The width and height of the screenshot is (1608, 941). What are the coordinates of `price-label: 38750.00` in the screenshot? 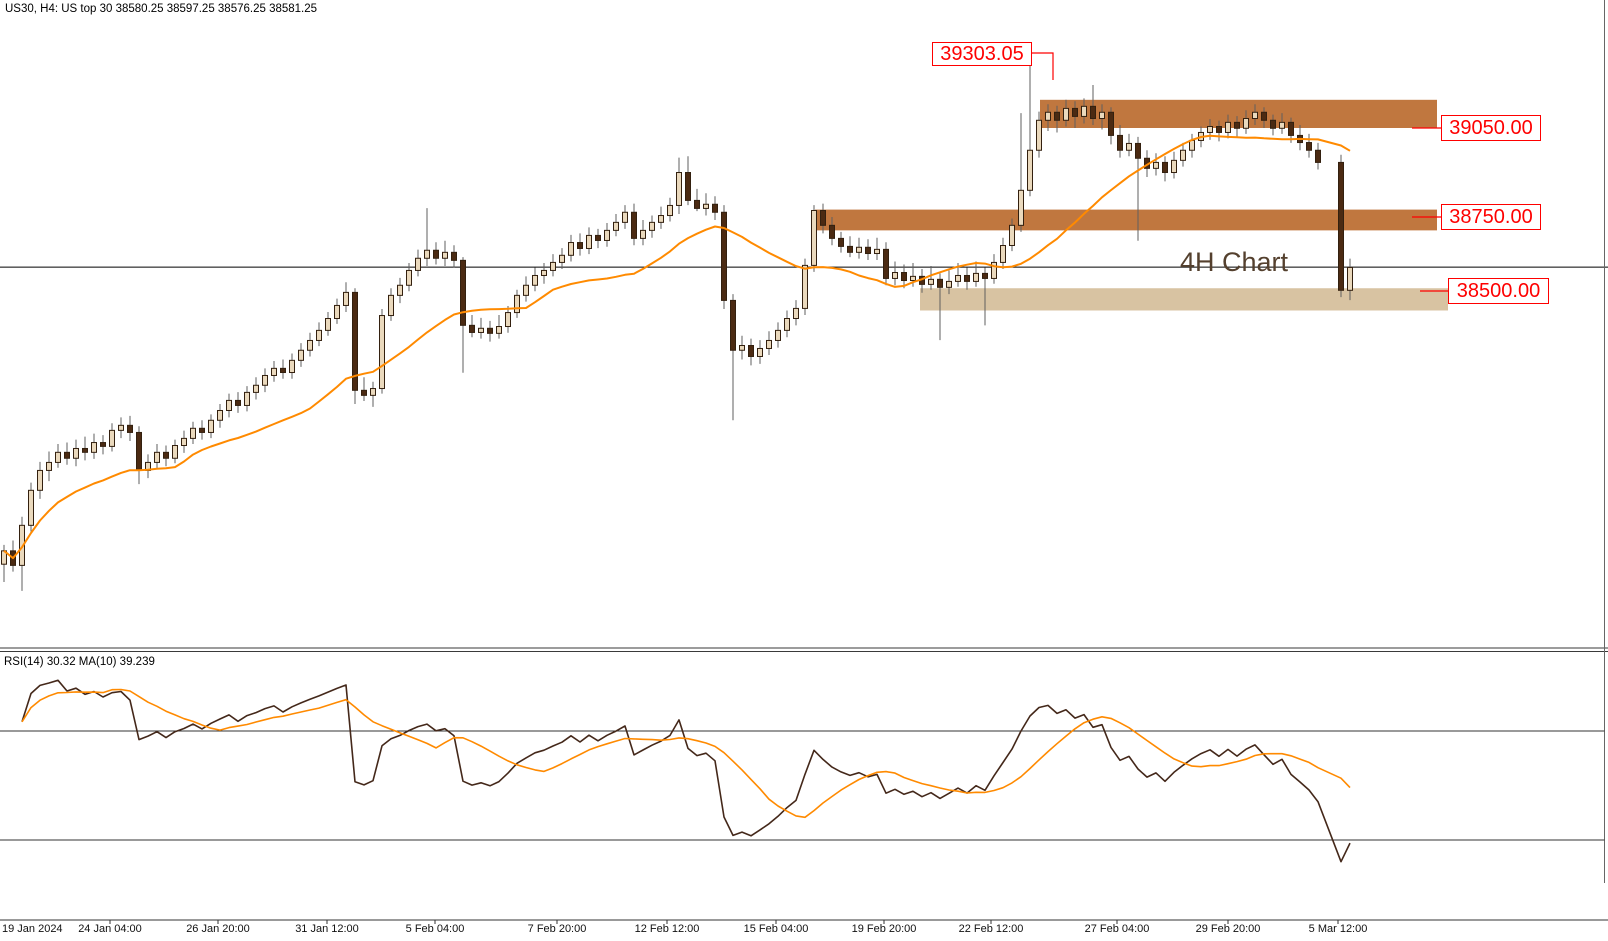 It's located at (1491, 217).